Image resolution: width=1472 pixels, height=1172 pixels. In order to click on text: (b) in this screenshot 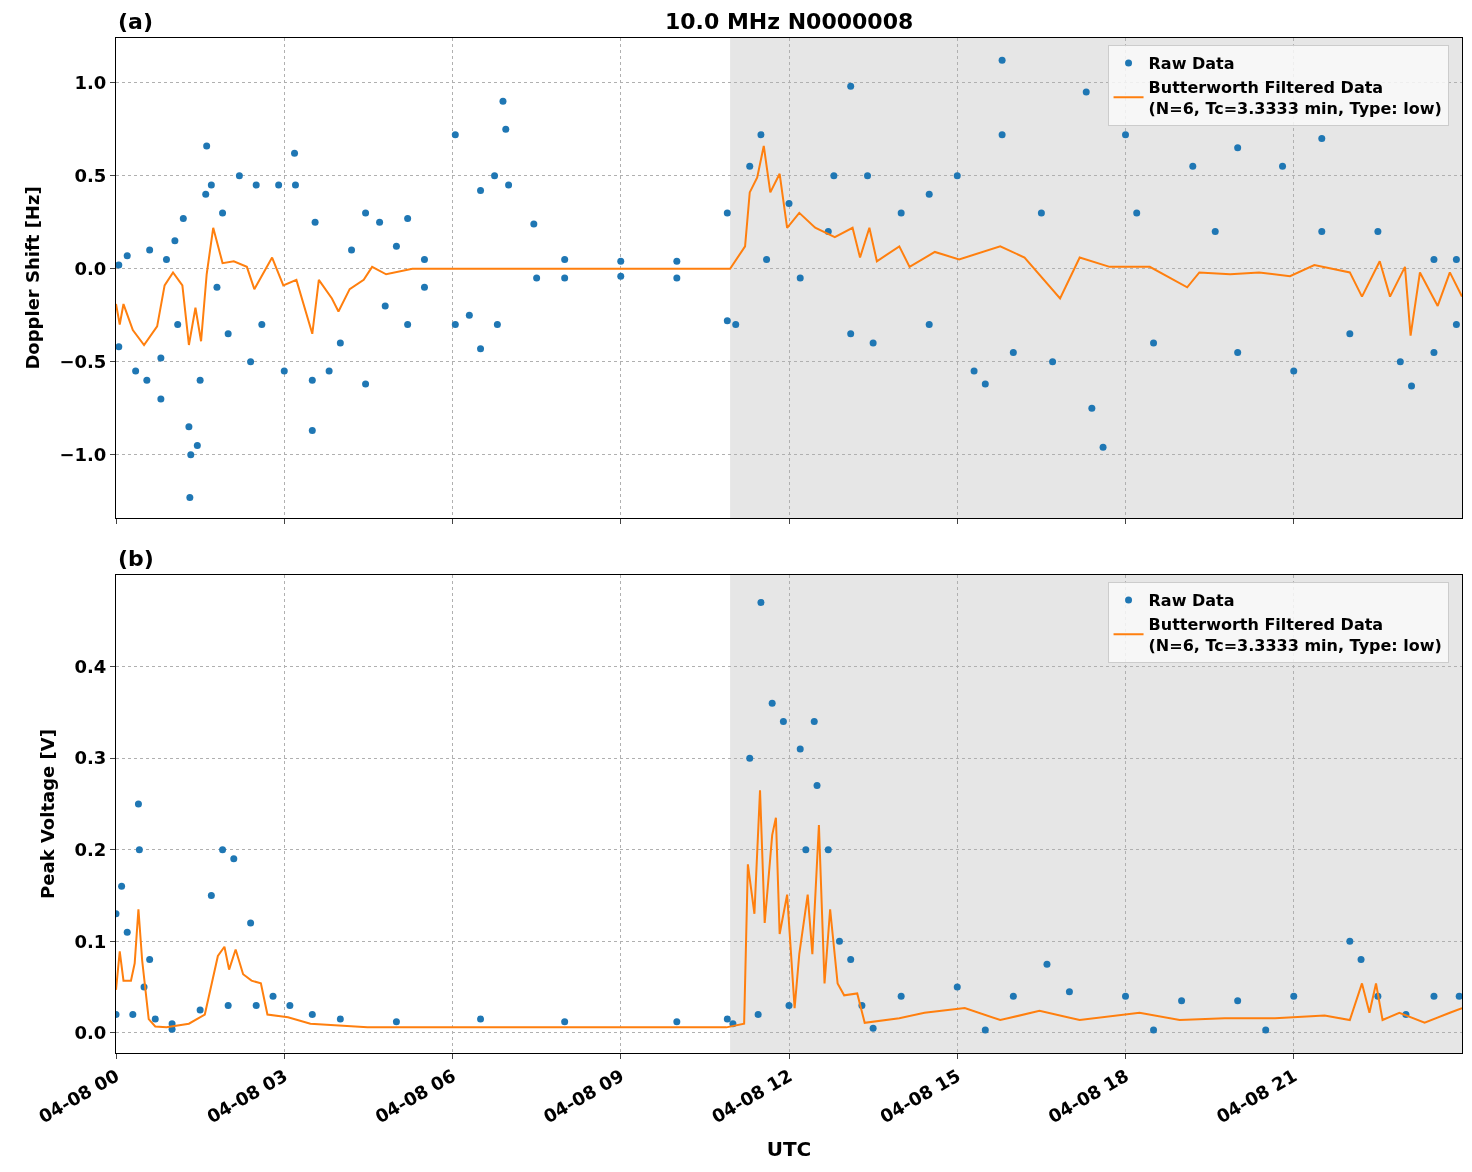, I will do `click(136, 558)`.